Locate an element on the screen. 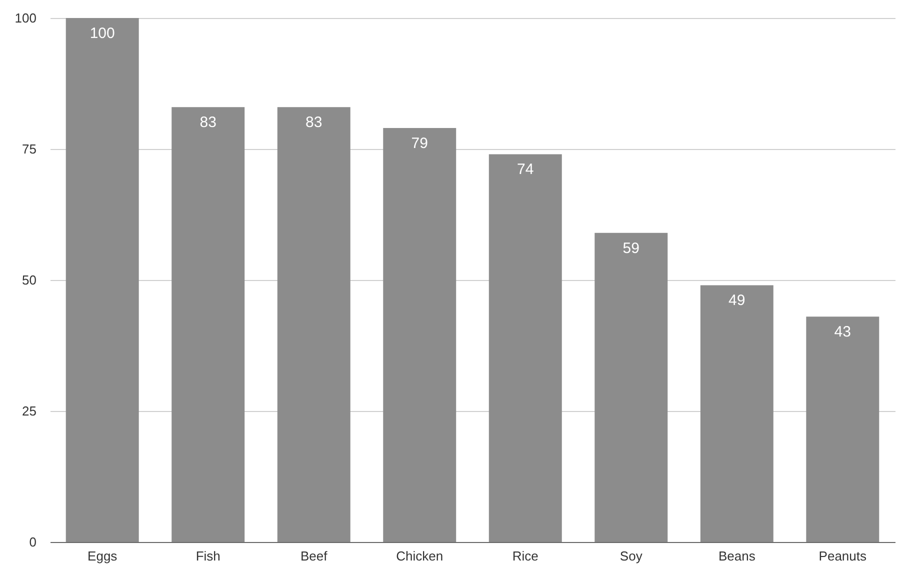 The image size is (897, 573). data-label: 49 is located at coordinates (737, 301).